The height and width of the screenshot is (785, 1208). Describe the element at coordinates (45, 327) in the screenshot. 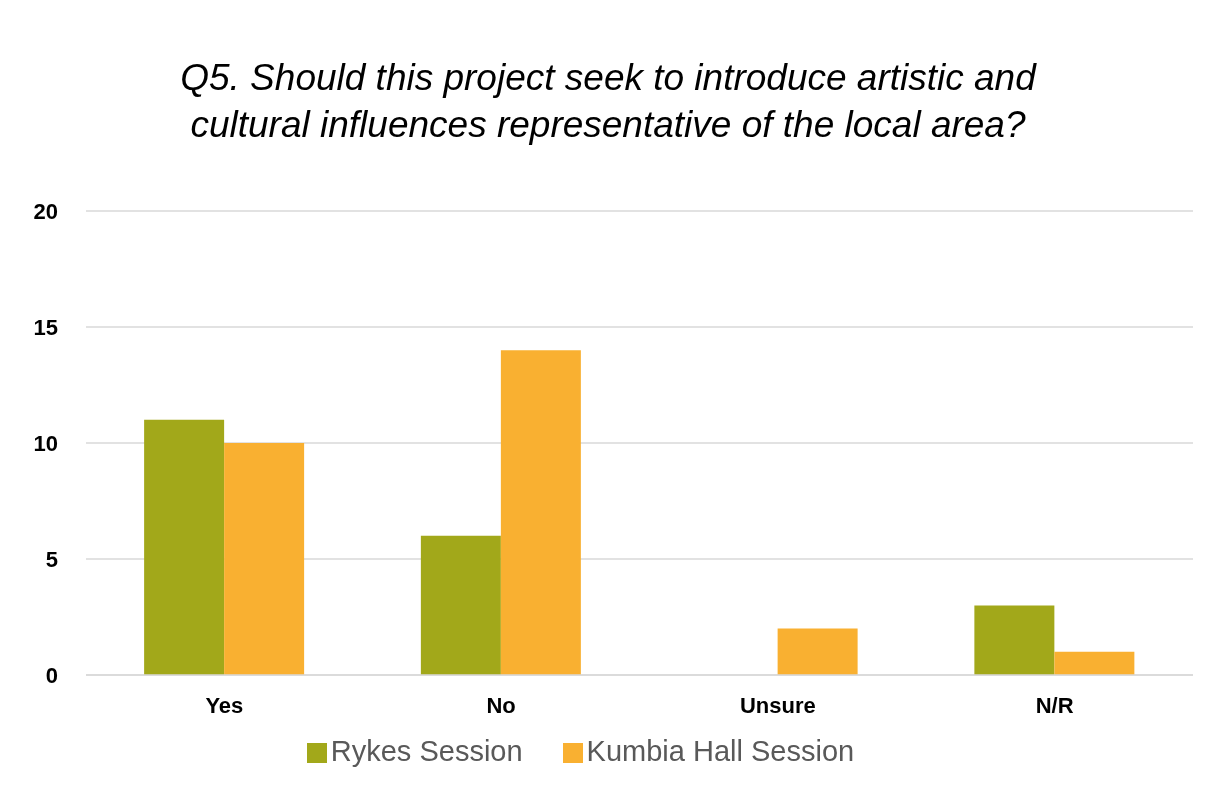

I see `y-tick-label: 15` at that location.